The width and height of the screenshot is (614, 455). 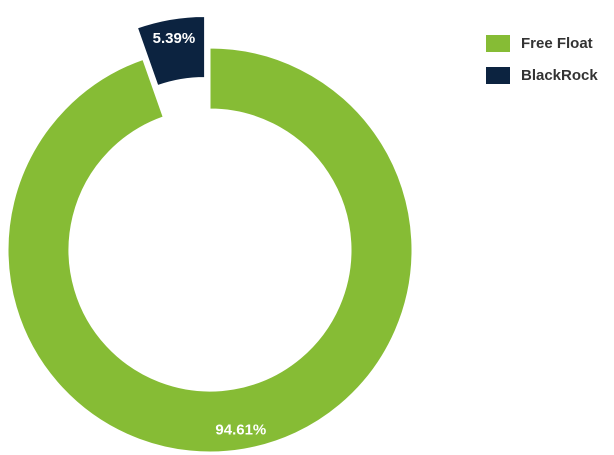 I want to click on slice-label: 94.61%, so click(x=240, y=429).